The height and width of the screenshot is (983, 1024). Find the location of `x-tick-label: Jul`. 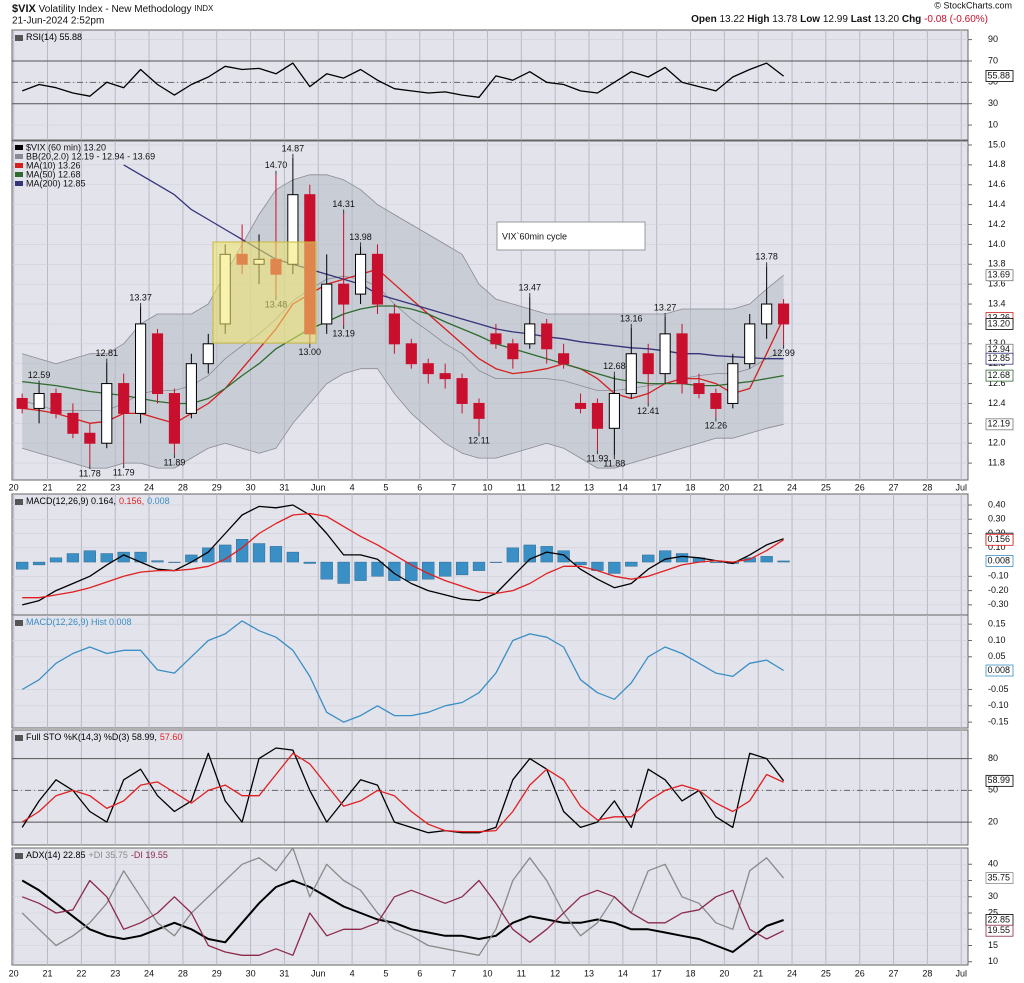

x-tick-label: Jul is located at coordinates (961, 973).